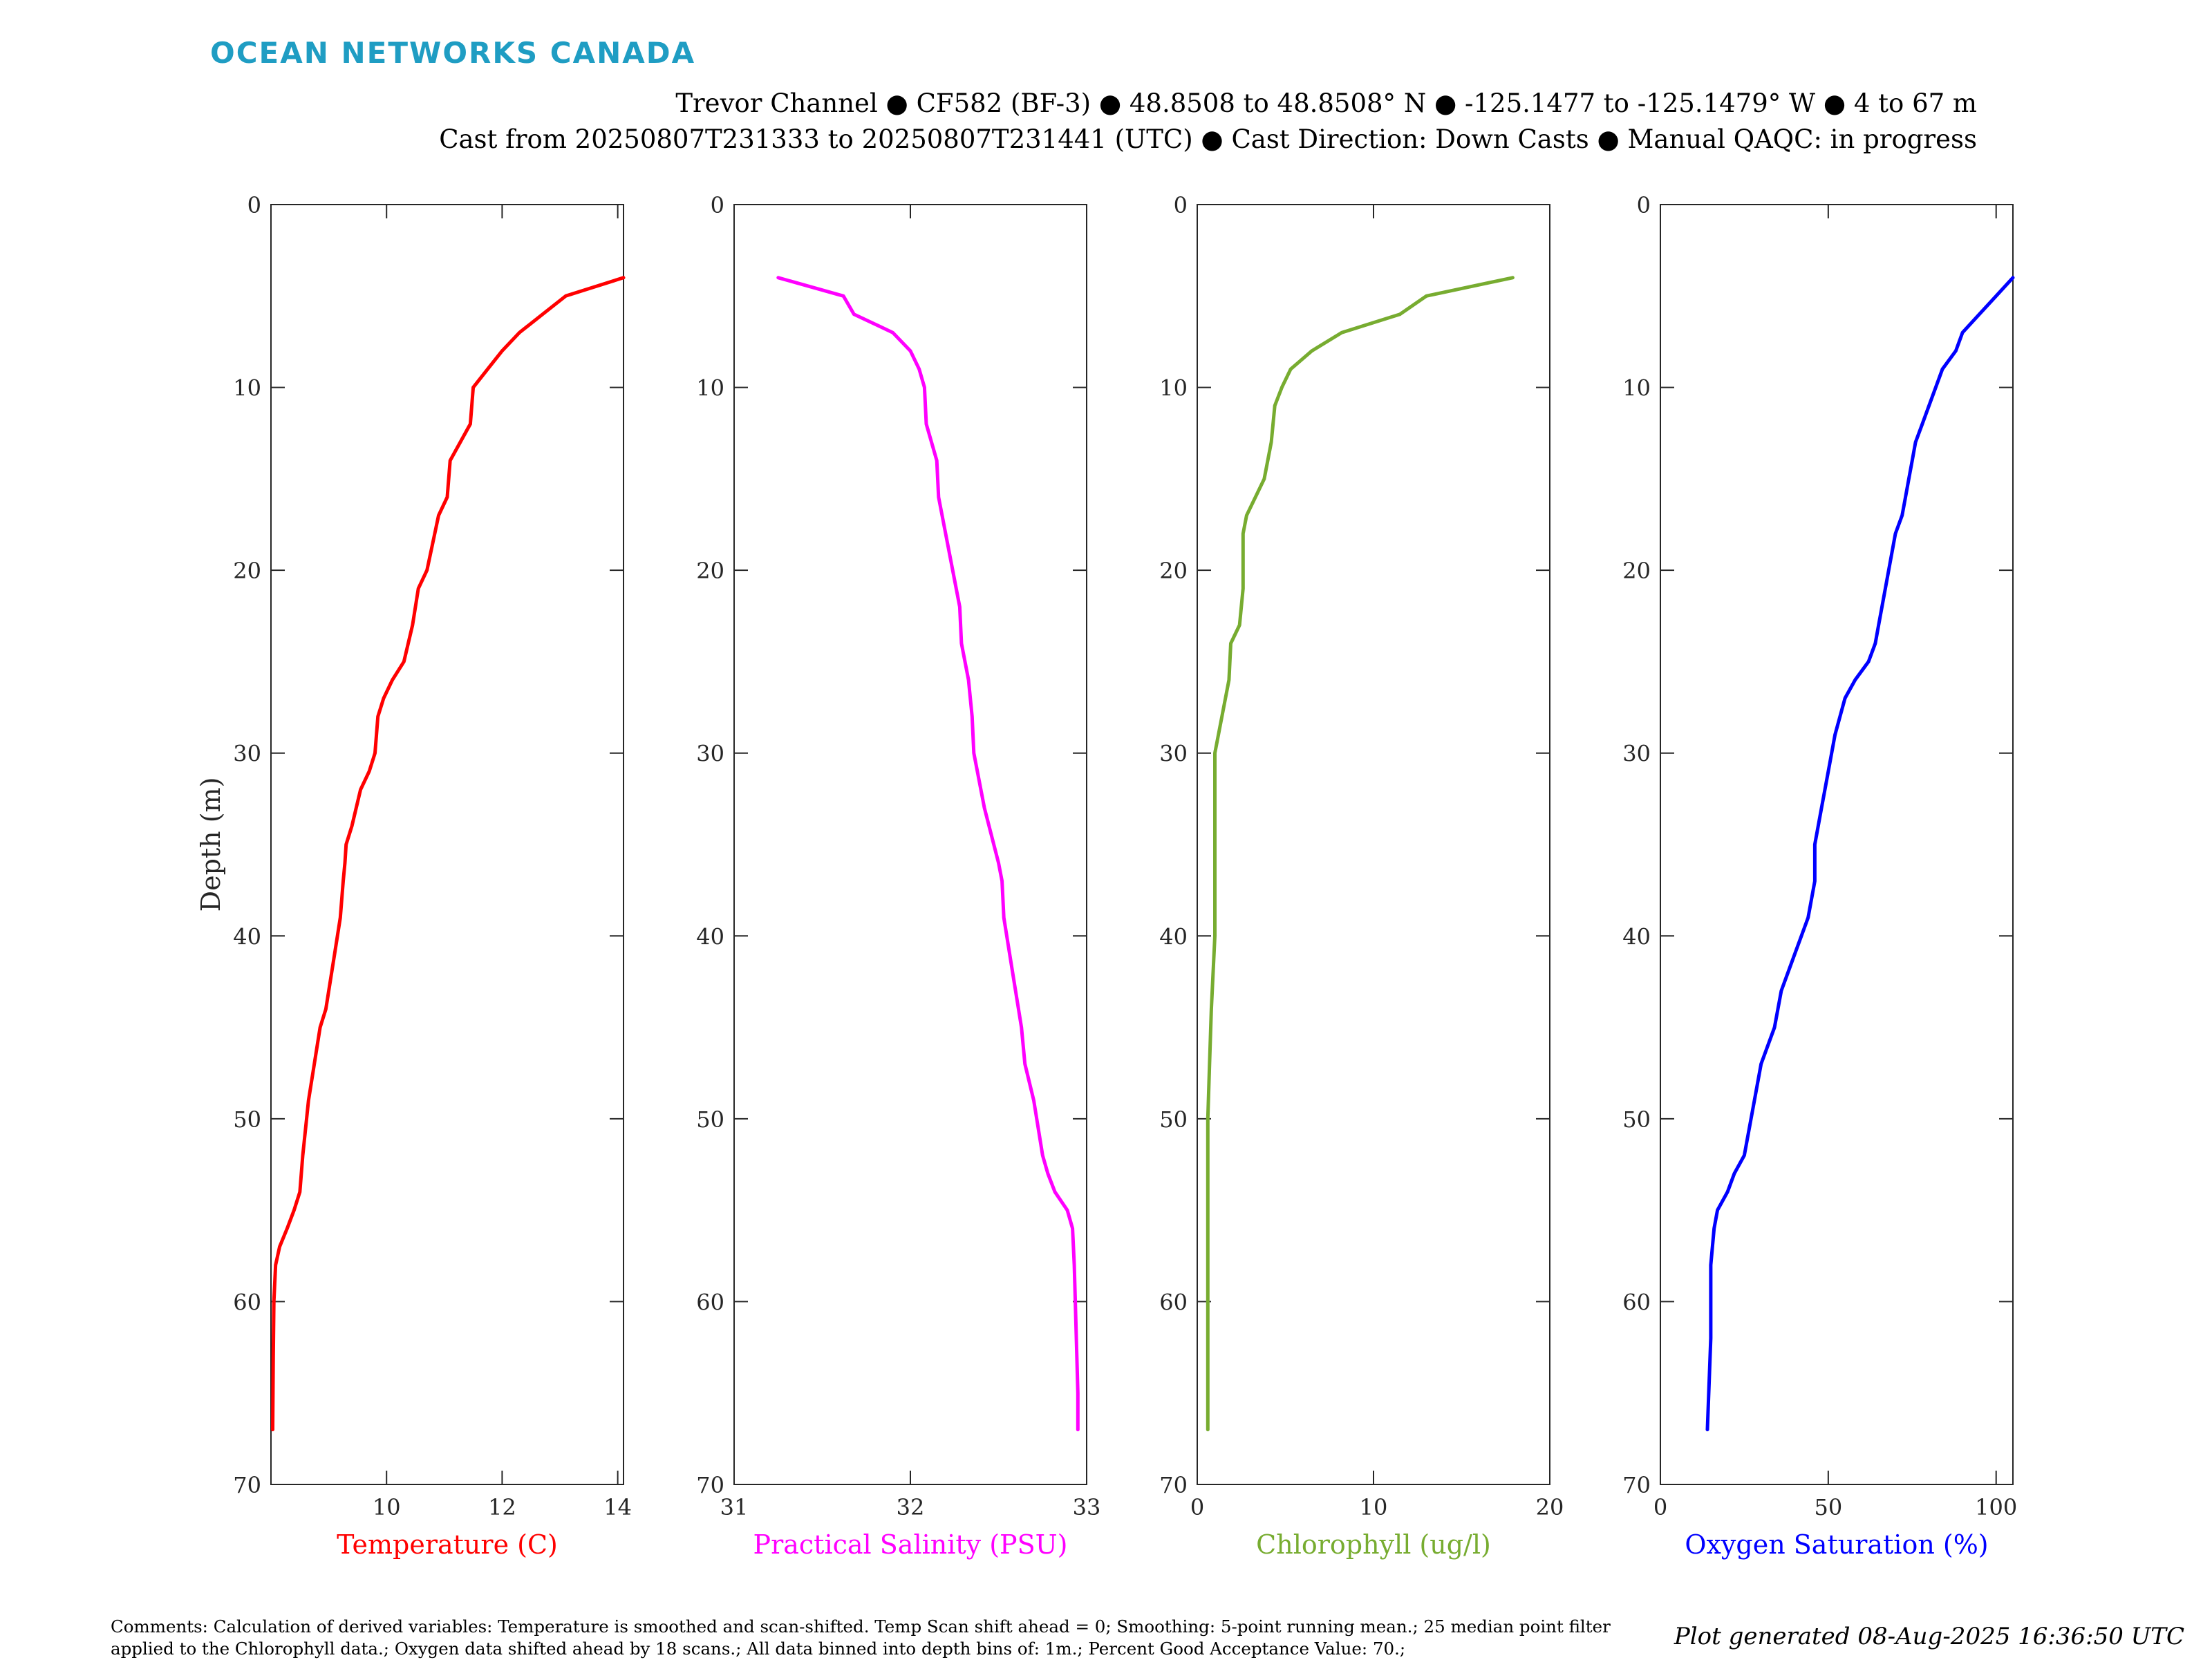 This screenshot has width=2212, height=1660. I want to click on salinity-xtick-label: 32, so click(911, 1507).